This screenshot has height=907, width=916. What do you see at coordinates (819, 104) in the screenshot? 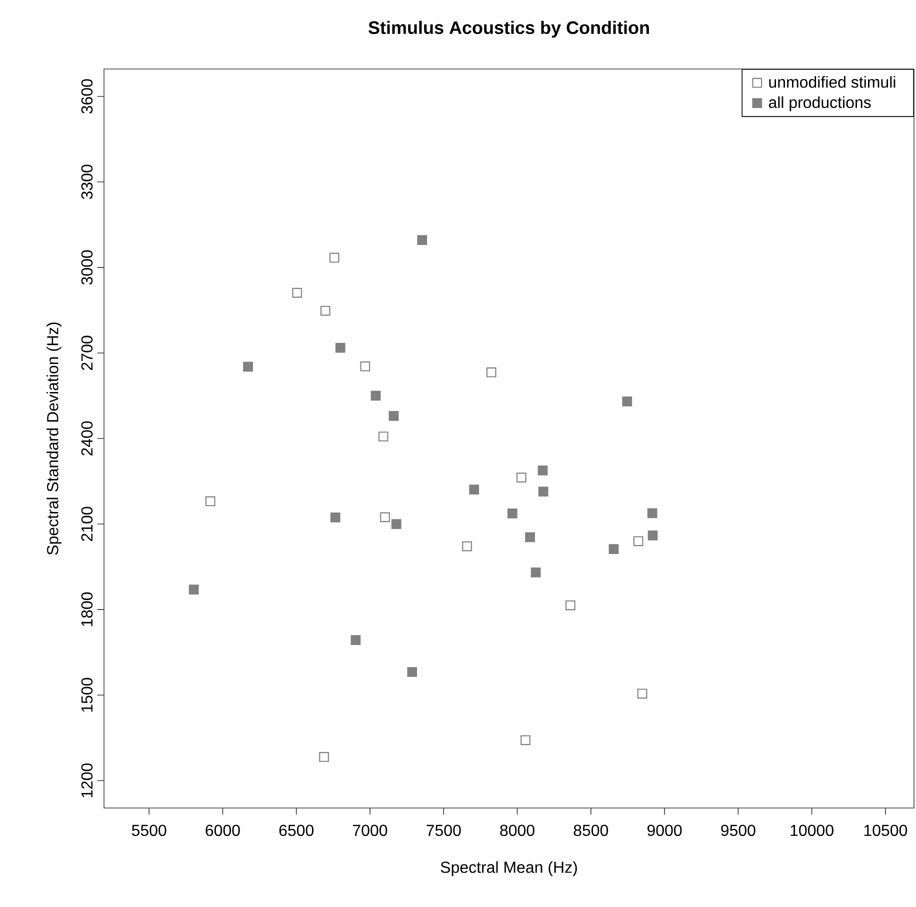
I see `legend-label: all productions` at bounding box center [819, 104].